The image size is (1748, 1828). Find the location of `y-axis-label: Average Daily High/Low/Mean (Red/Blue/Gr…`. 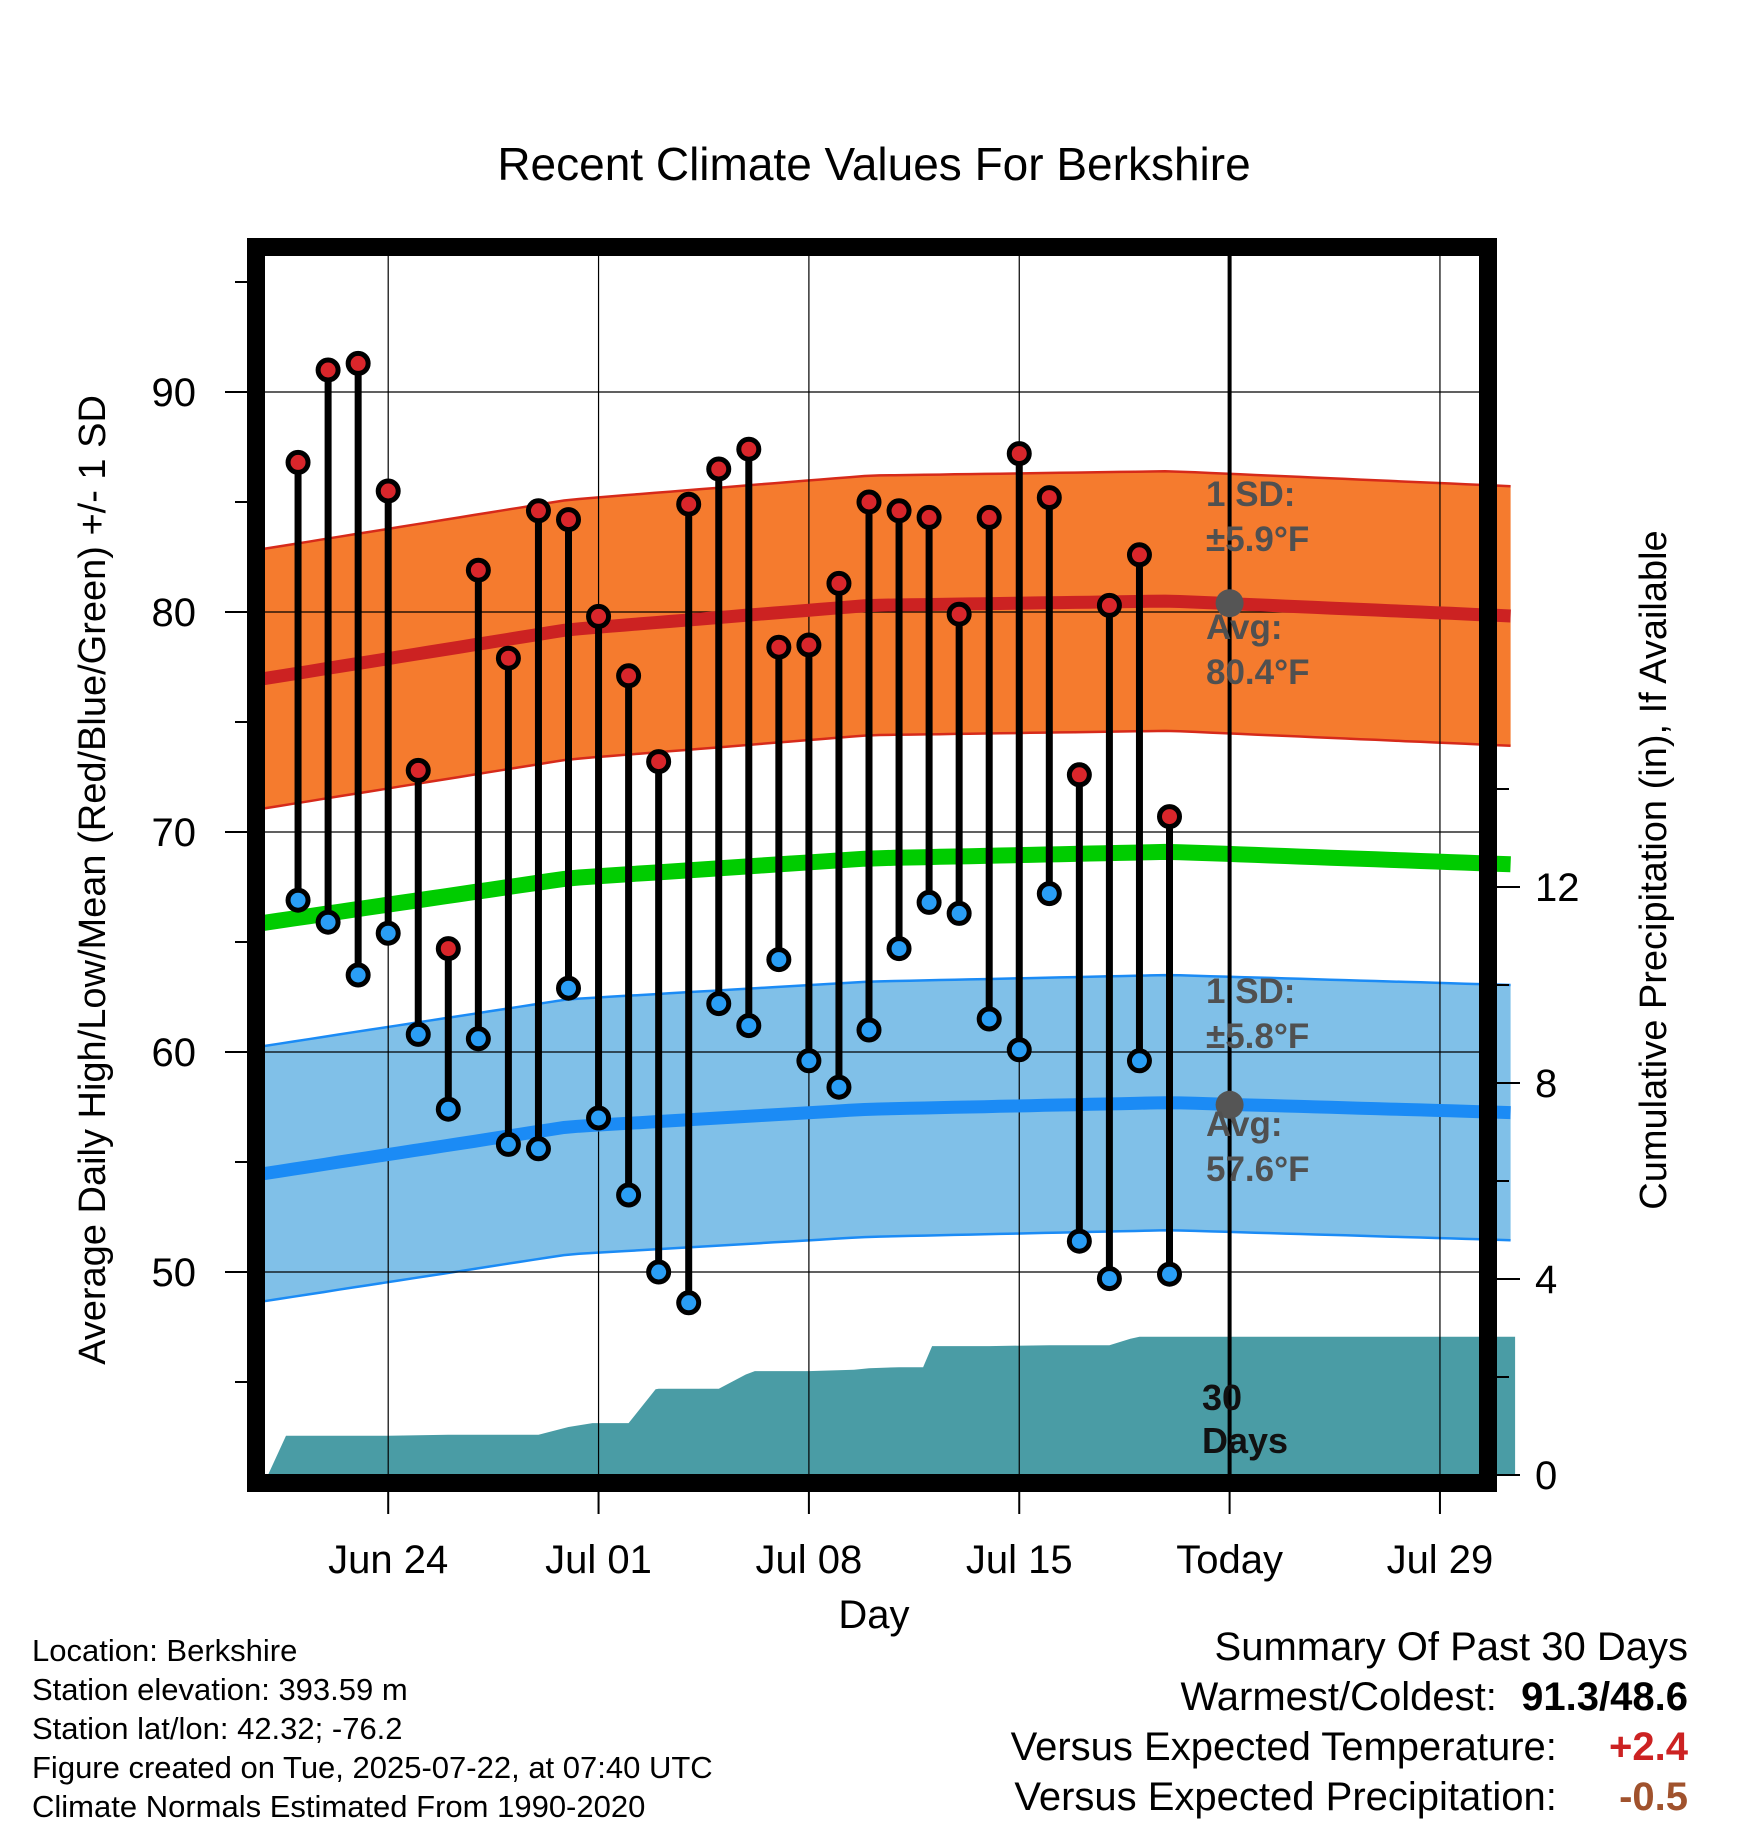

y-axis-label: Average Daily High/Low/Mean (Red/Blue/Gr… is located at coordinates (93, 880).